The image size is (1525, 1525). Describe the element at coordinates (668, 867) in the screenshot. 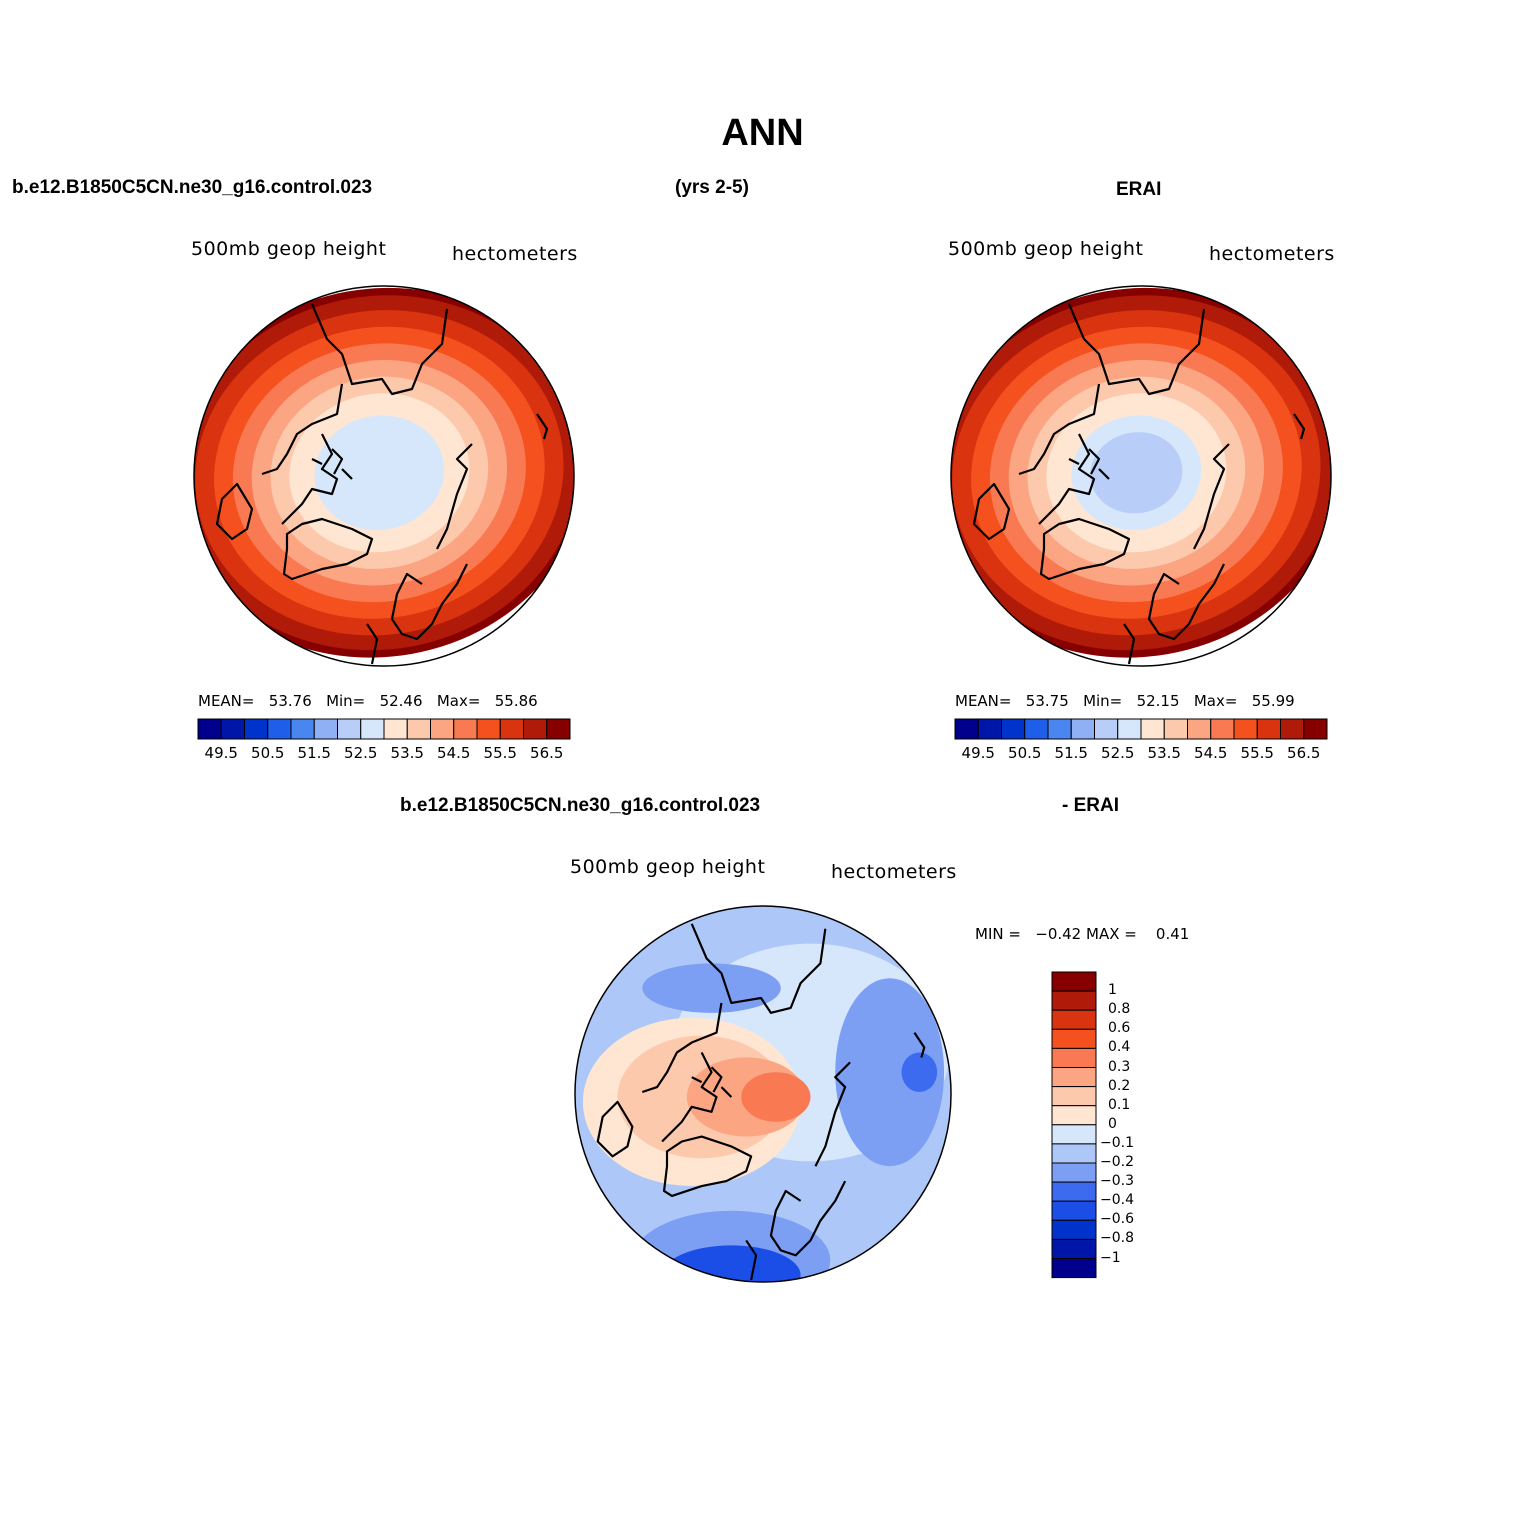

I see `diff-panel-variable: 500mb geop height` at that location.